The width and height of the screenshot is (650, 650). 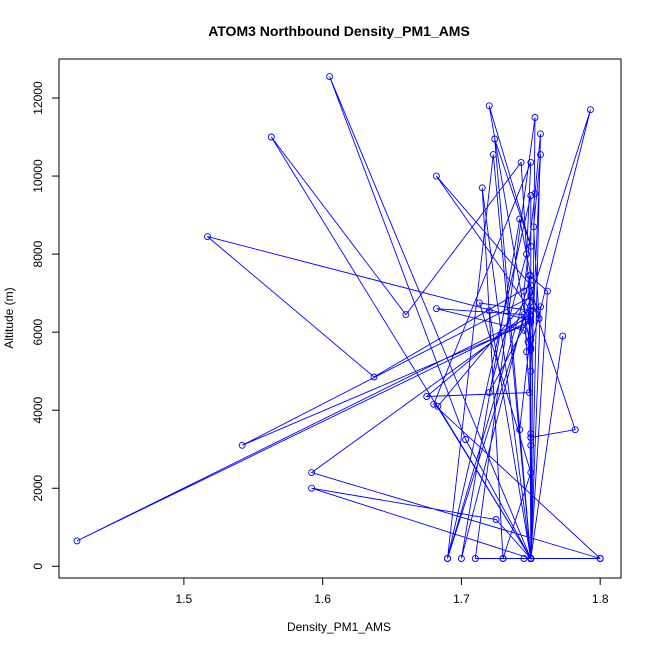 I want to click on x-tick-label: 1.5, so click(x=184, y=599).